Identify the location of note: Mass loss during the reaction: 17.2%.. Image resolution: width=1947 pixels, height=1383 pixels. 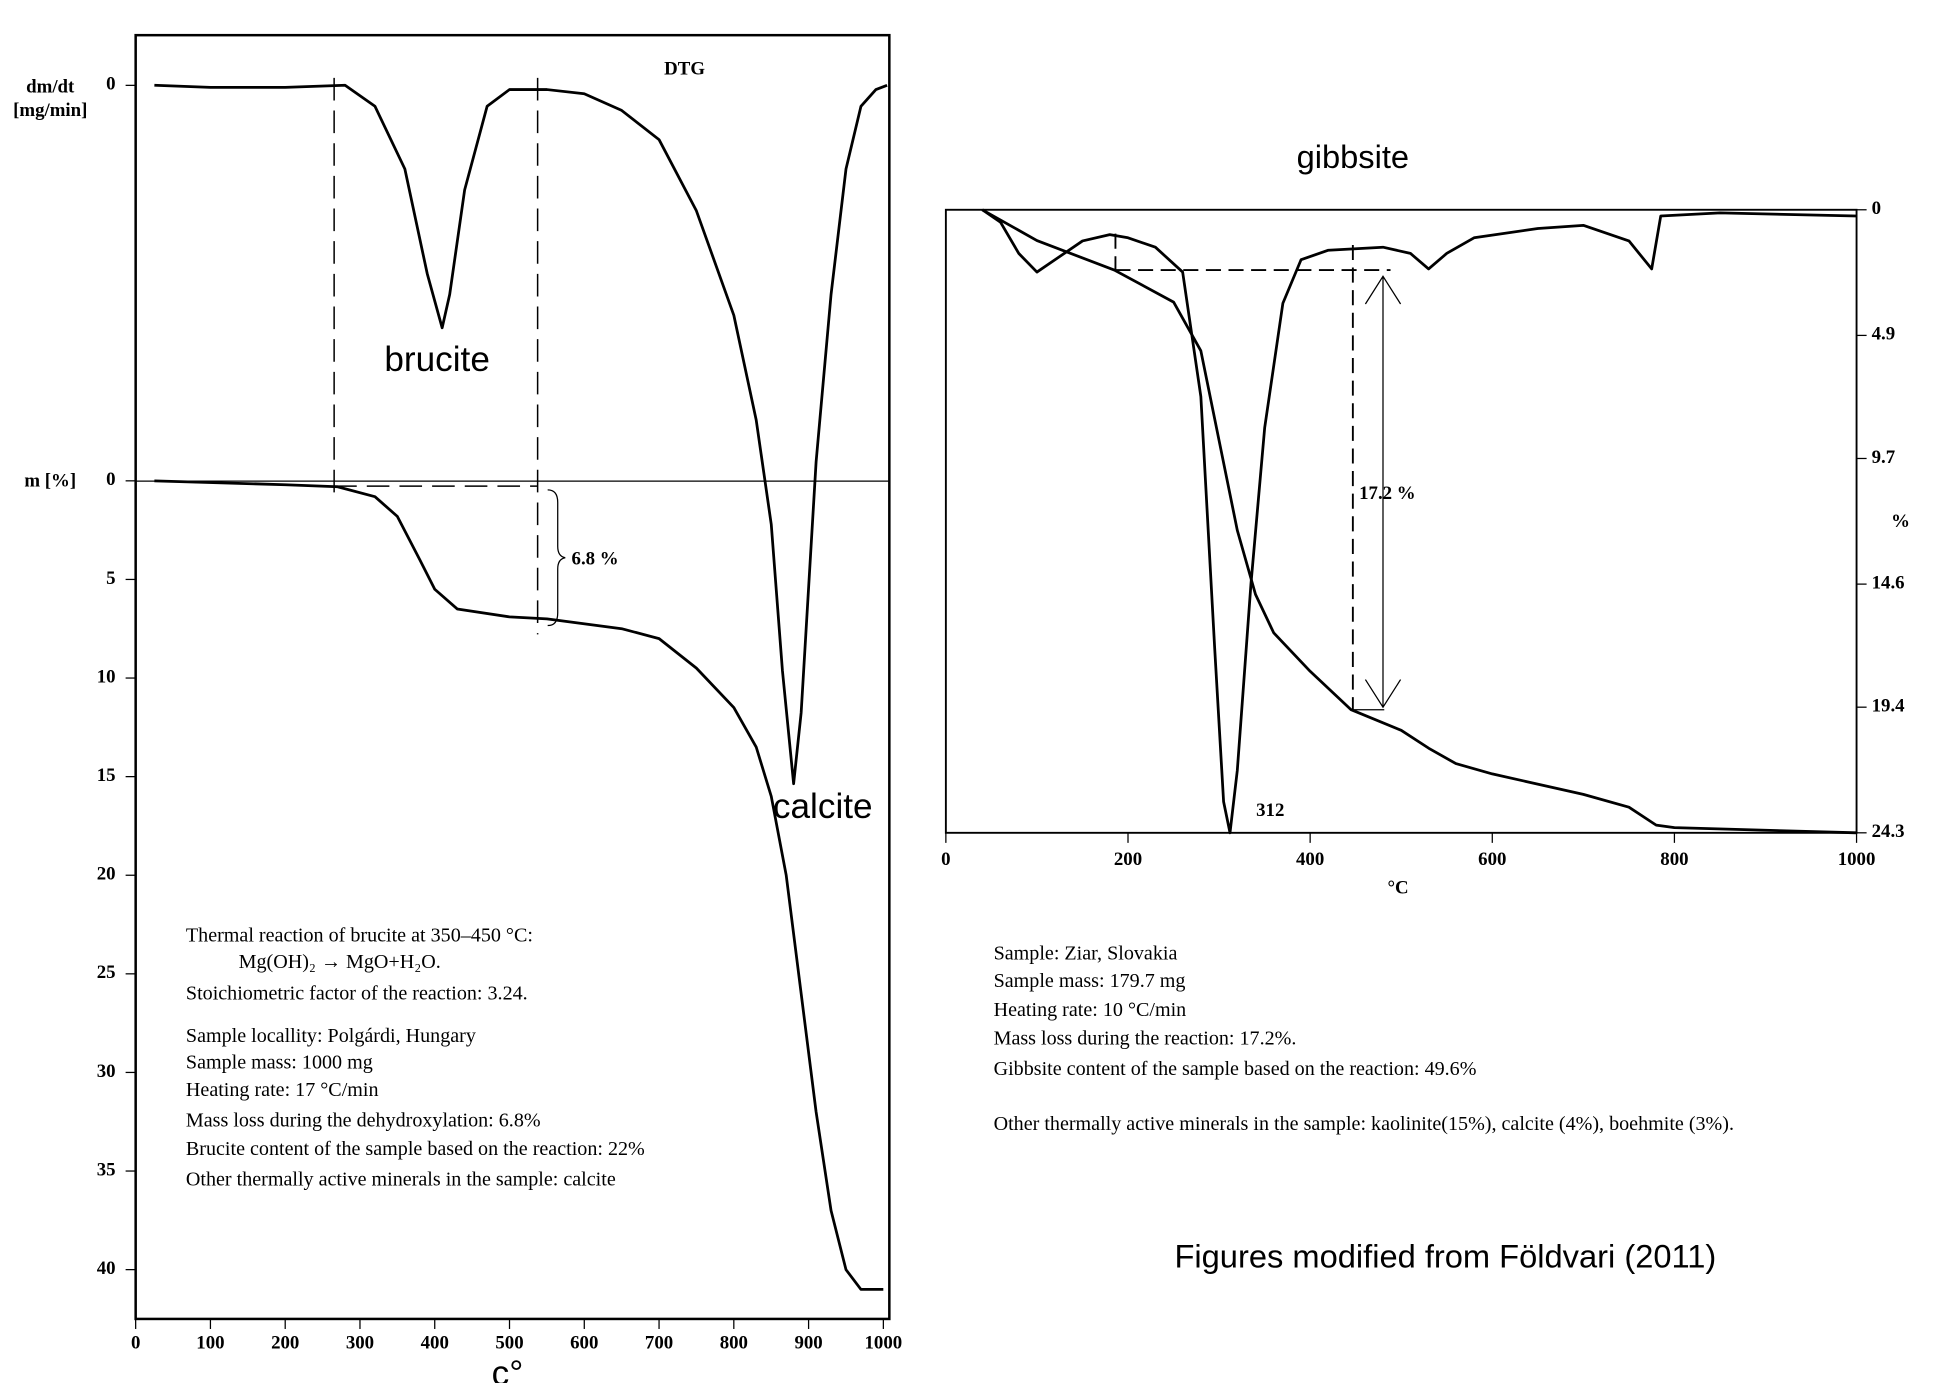
(1145, 1039).